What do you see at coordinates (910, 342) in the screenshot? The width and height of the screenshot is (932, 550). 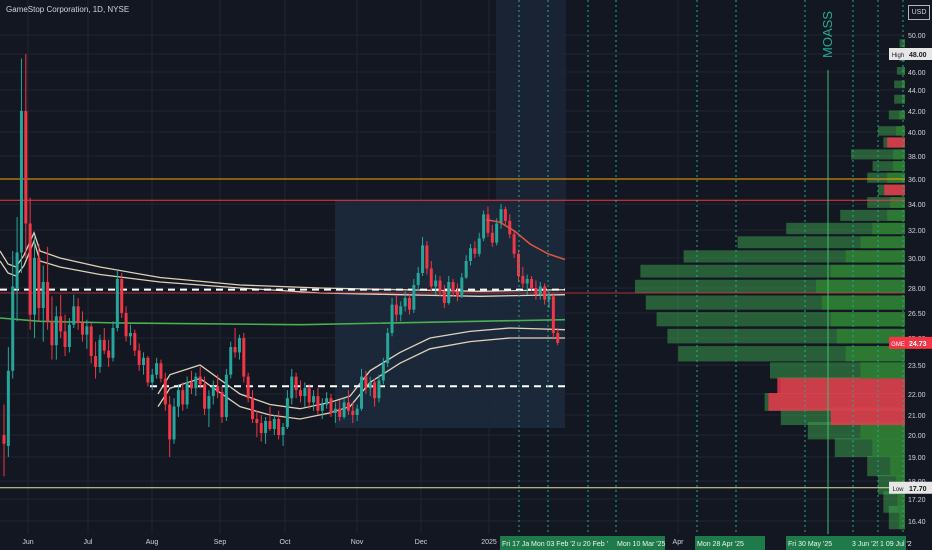 I see `price-tag: GME 24.73` at bounding box center [910, 342].